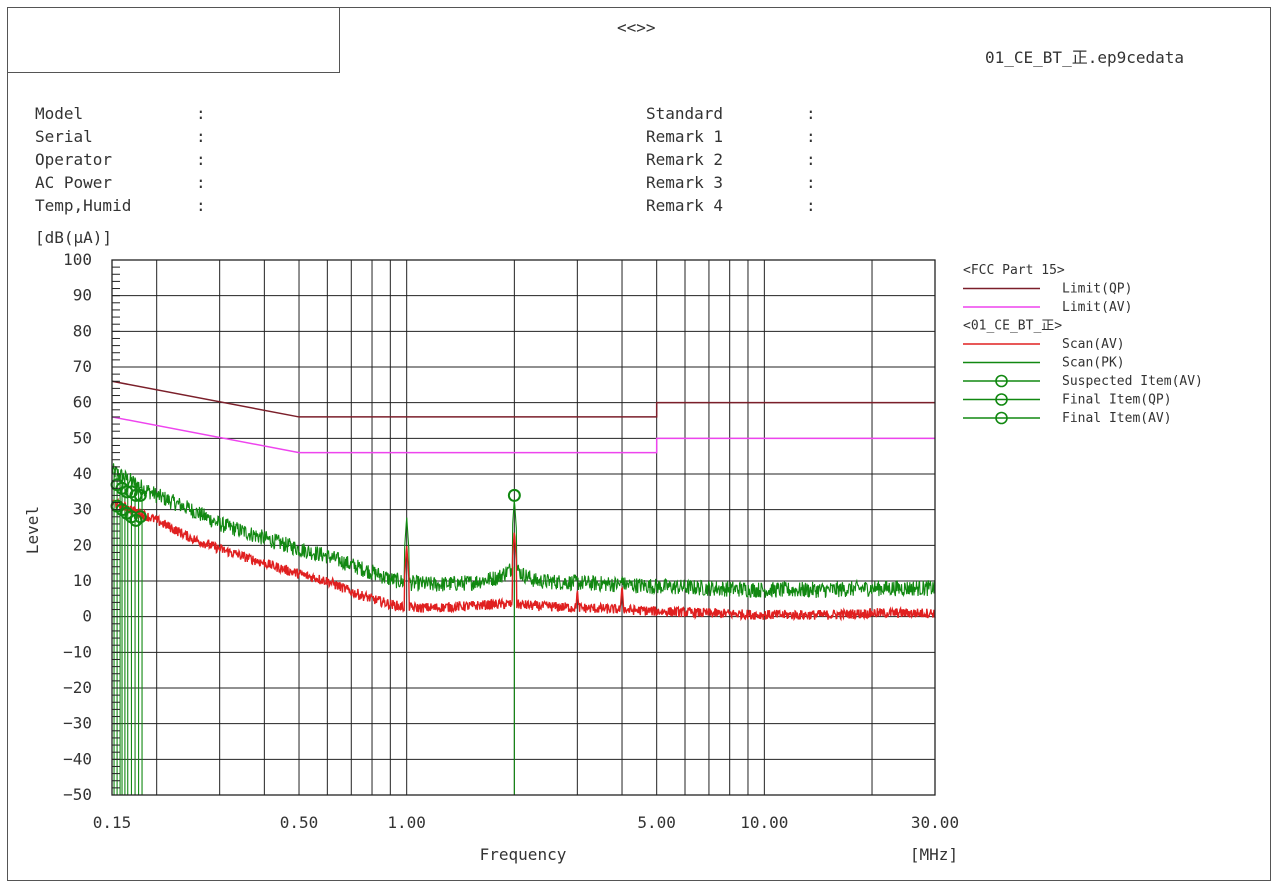 The image size is (1279, 886). What do you see at coordinates (811, 159) in the screenshot?
I see `info-sep-remark-2: :` at bounding box center [811, 159].